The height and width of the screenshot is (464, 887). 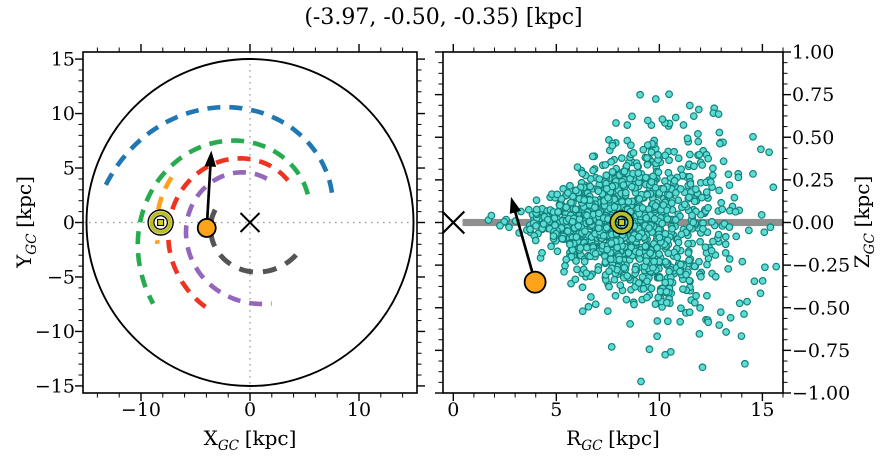 What do you see at coordinates (621, 222) in the screenshot?
I see `sun-marker-right` at bounding box center [621, 222].